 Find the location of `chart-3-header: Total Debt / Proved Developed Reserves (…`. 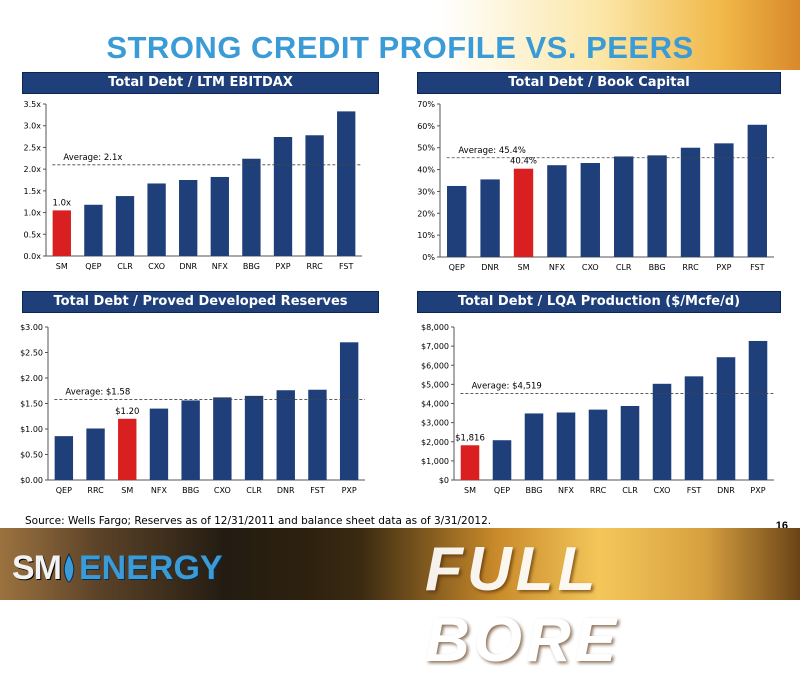

chart-3-header: Total Debt / Proved Developed Reserves (… is located at coordinates (200, 310).